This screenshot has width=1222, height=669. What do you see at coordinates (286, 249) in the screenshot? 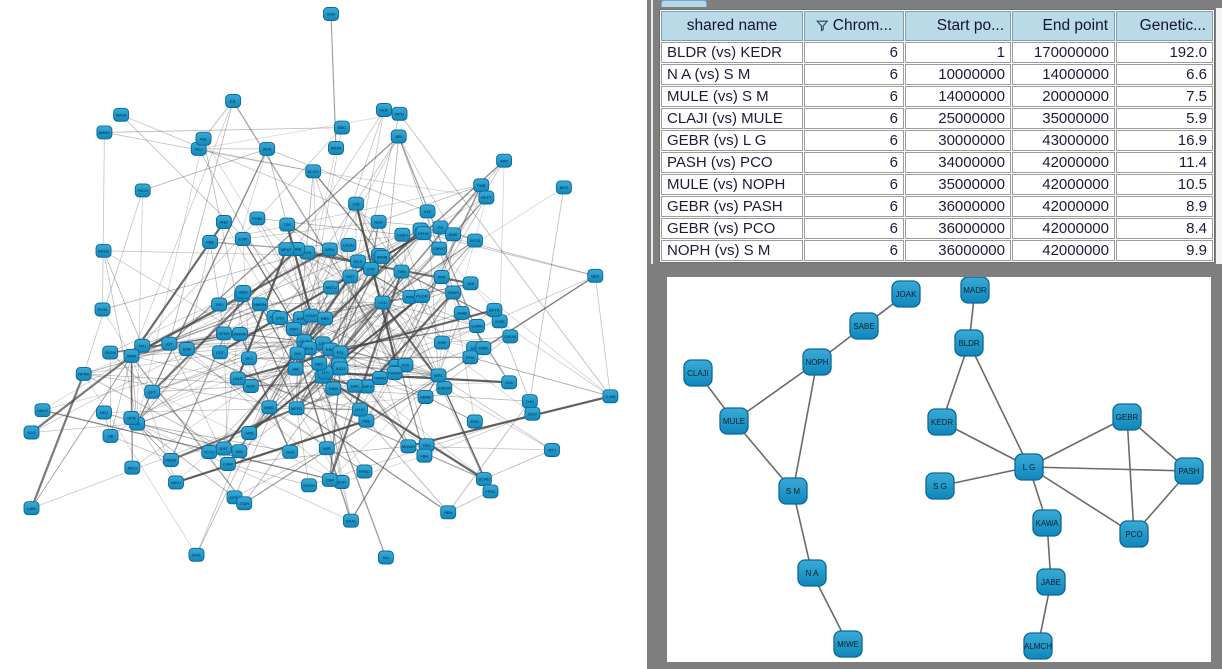
I see `network-node: MPUT` at bounding box center [286, 249].